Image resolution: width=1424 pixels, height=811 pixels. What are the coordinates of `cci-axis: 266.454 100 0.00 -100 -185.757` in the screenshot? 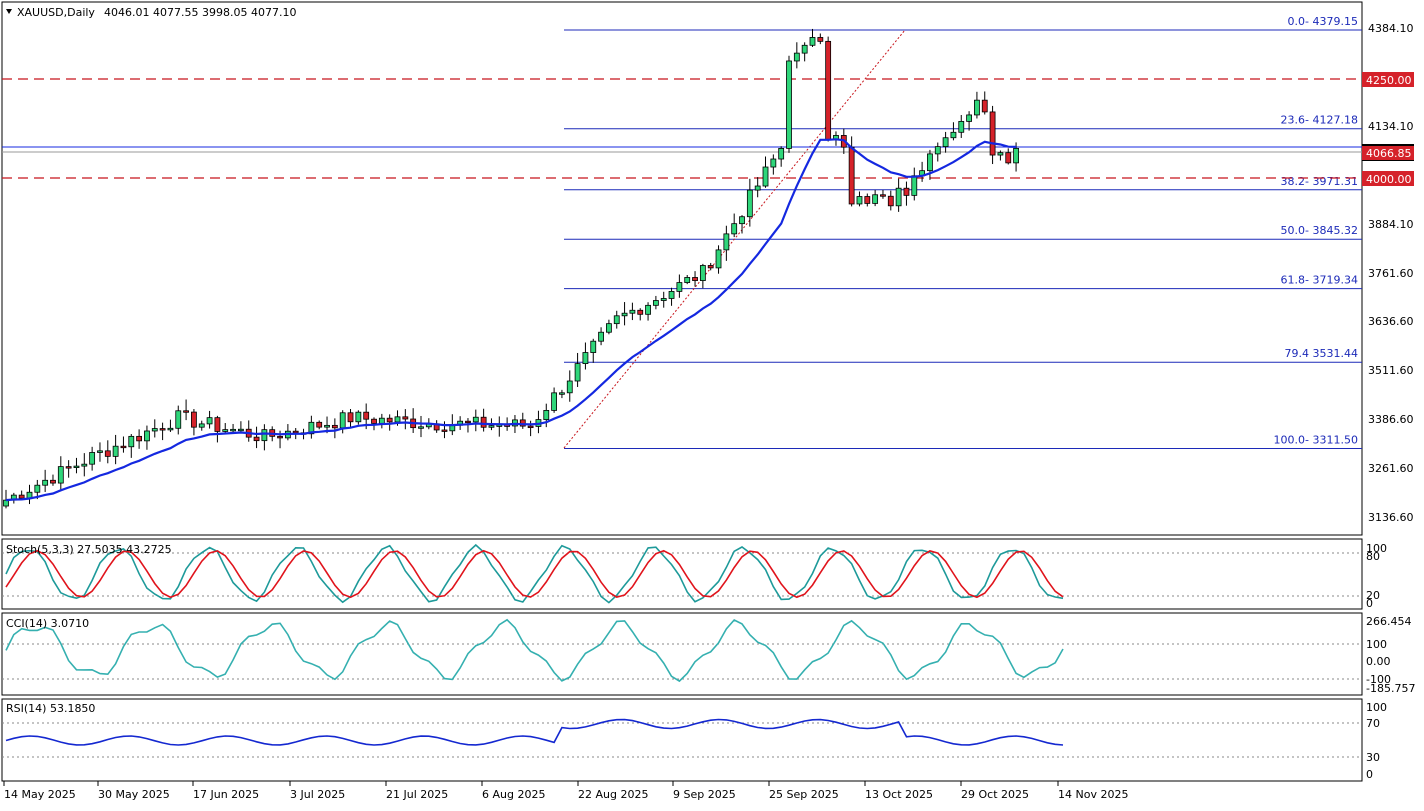 It's located at (1390, 655).